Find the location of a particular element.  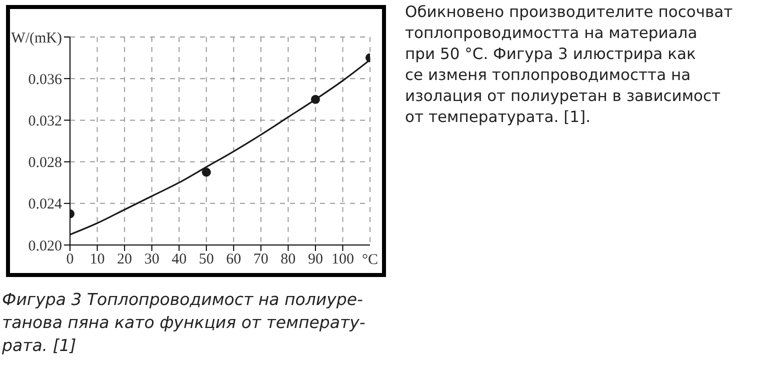

x-tick-label: 20 is located at coordinates (124, 260).